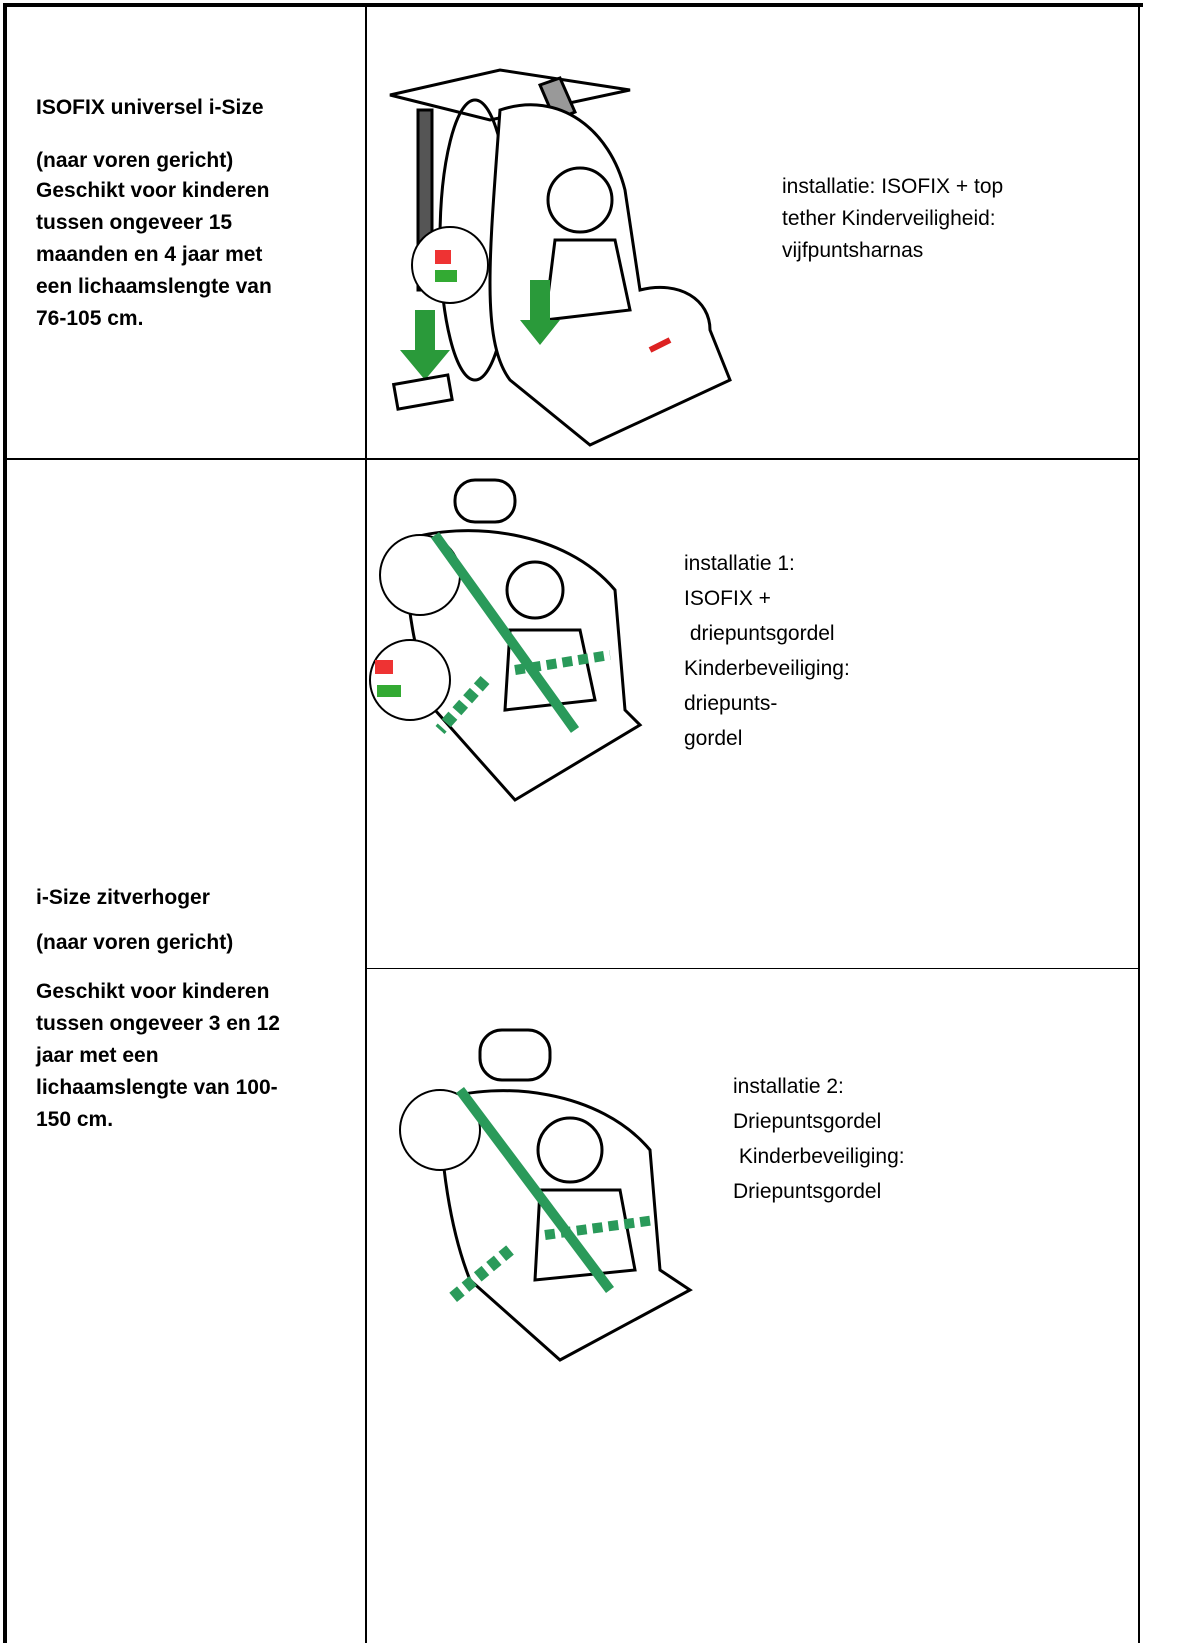 This screenshot has width=1196, height=1643. I want to click on description-line: lichaamslengte van 100-, so click(157, 1087).